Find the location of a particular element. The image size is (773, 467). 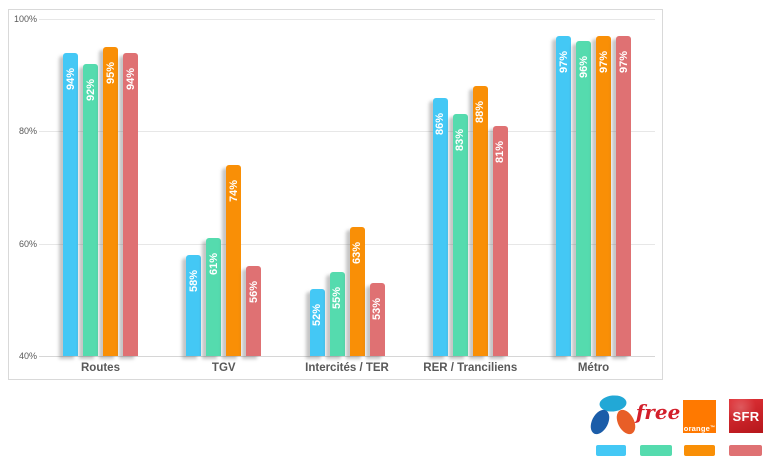

bar-value-label: 56% is located at coordinates (253, 292).